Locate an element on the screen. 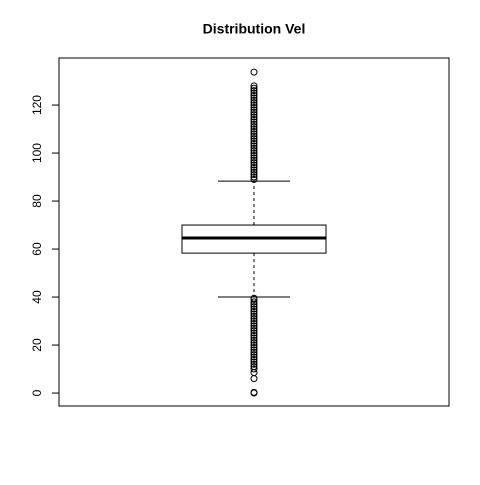 The width and height of the screenshot is (480, 485). y-tick-label: 40 is located at coordinates (37, 297).